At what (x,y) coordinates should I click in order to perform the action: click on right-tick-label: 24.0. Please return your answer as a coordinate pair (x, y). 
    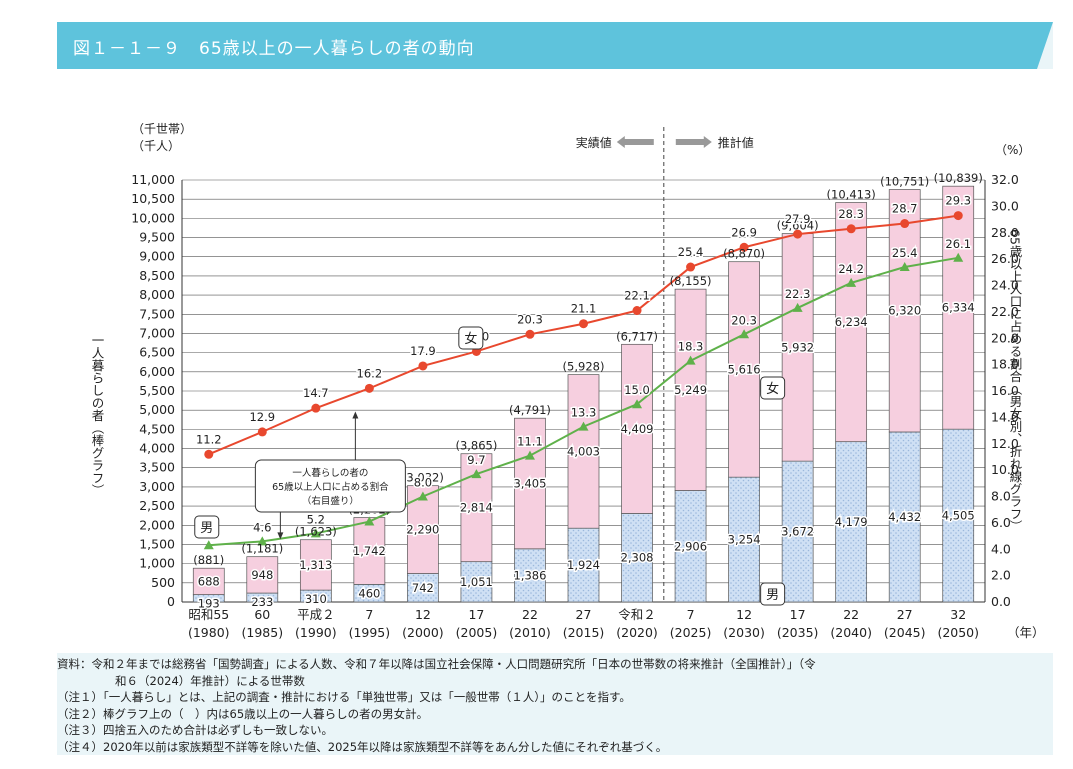
    Looking at the image, I should click on (1005, 285).